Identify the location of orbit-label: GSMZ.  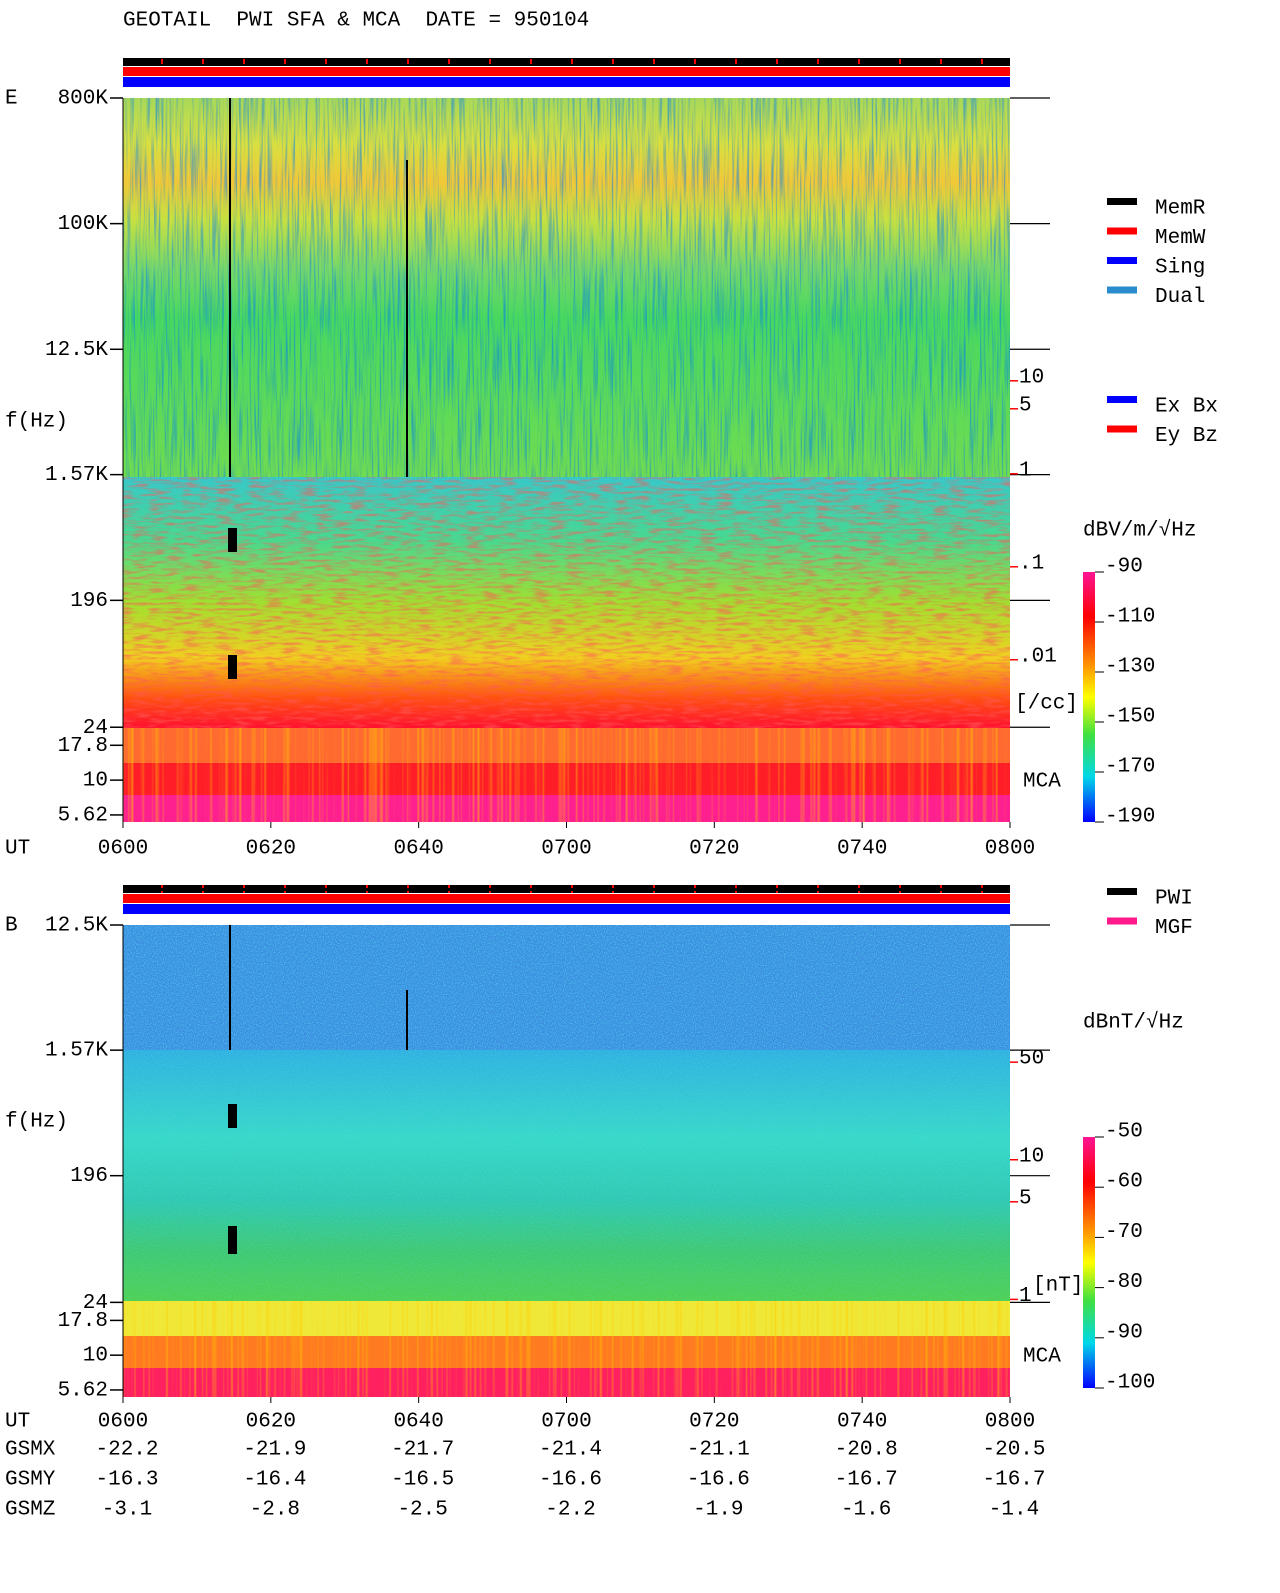
(30, 1510).